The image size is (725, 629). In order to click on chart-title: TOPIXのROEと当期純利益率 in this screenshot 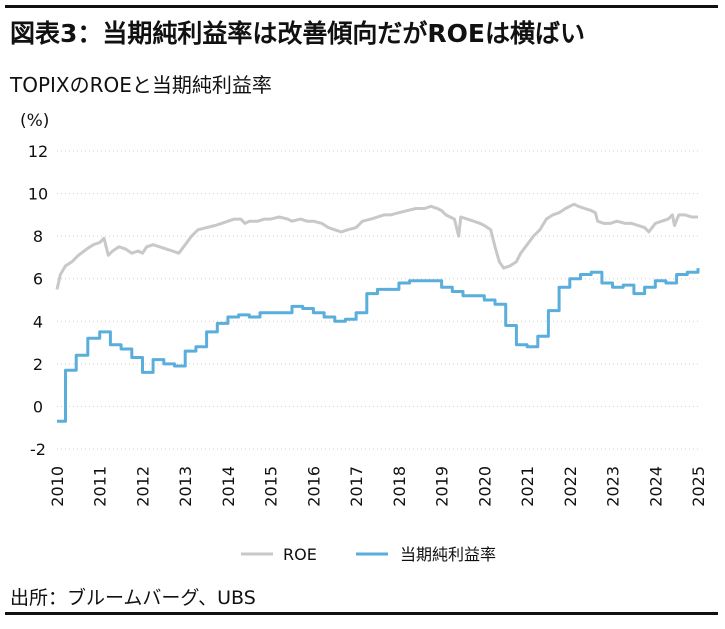, I will do `click(141, 85)`.